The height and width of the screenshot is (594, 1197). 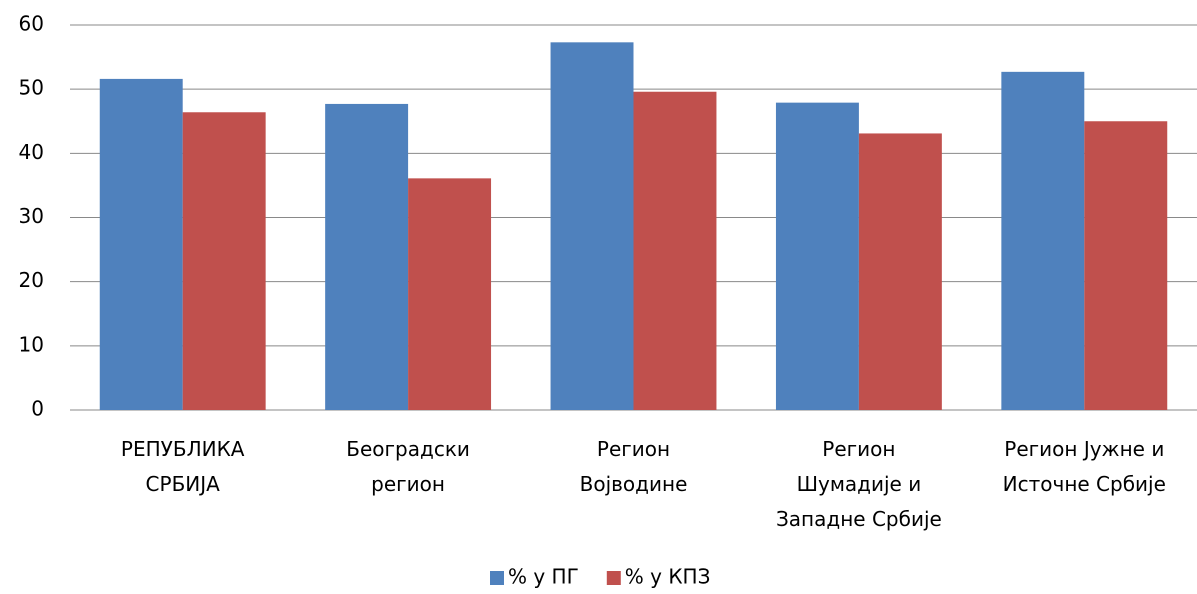 What do you see at coordinates (31, 280) in the screenshot?
I see `y-tick-label: 20` at bounding box center [31, 280].